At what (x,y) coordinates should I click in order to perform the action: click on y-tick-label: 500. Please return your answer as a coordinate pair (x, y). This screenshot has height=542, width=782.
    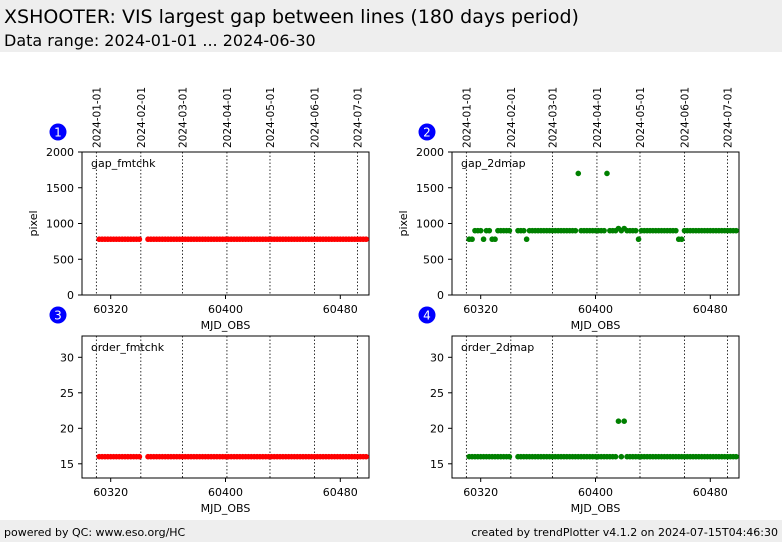
    Looking at the image, I should click on (63, 259).